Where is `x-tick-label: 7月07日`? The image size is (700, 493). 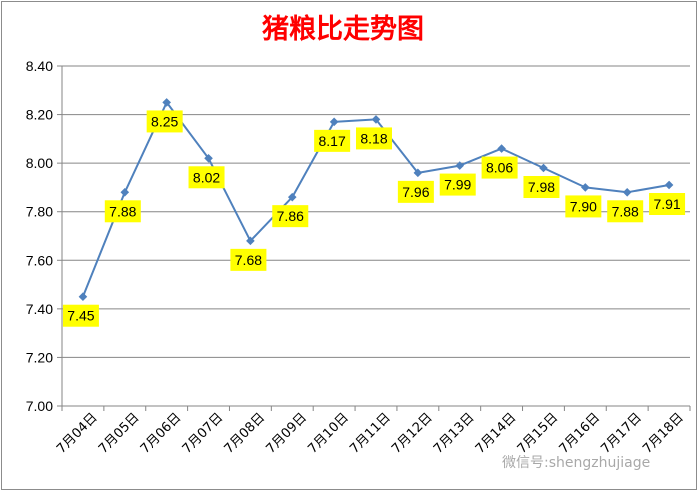 x-tick-label: 7月07日 is located at coordinates (203, 433).